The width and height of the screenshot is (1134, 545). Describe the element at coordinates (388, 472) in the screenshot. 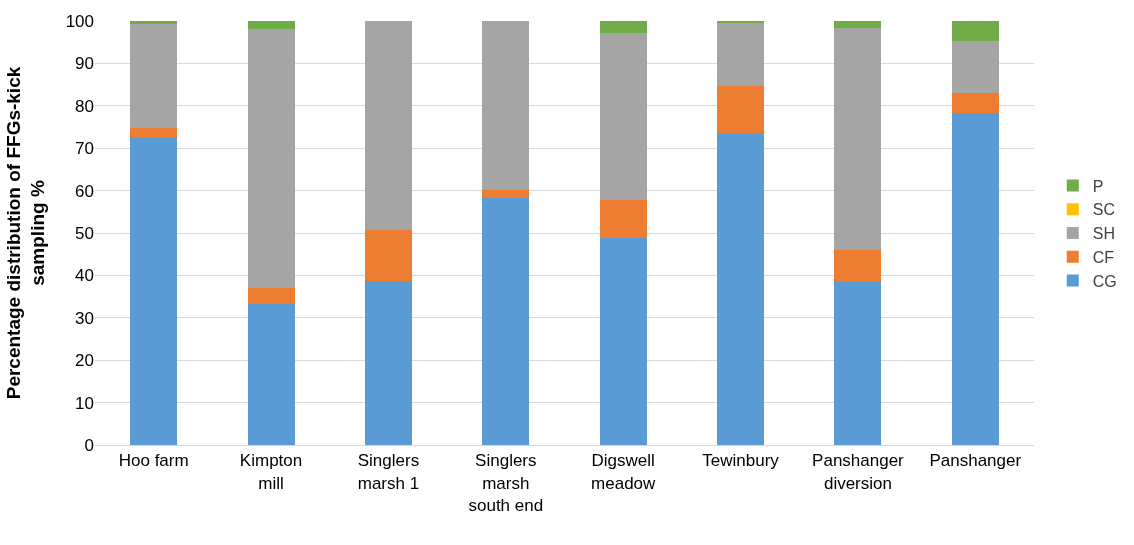

I see `x-tick-label: Singlers marsh 1` at that location.